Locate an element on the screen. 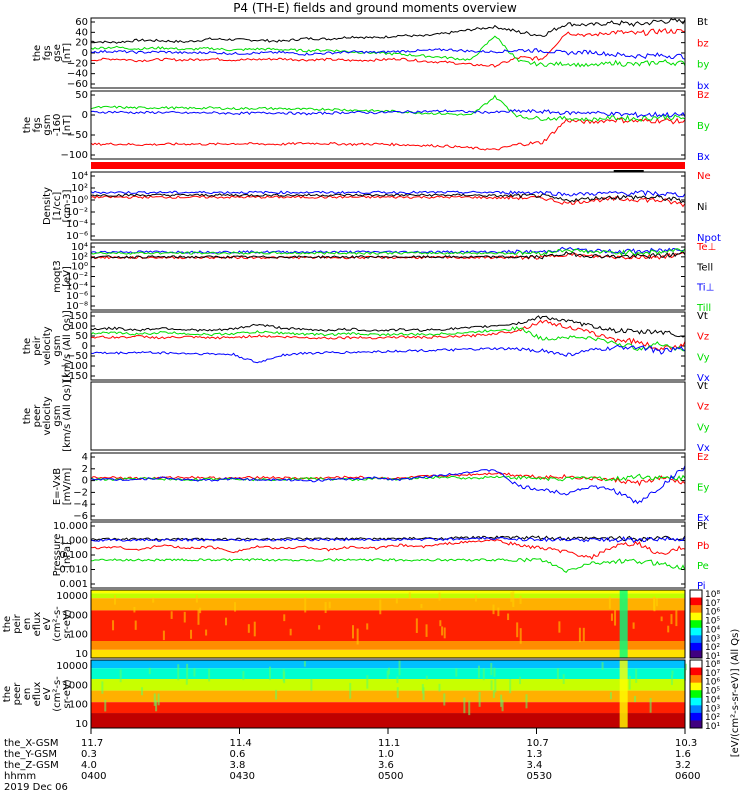 This screenshot has width=750, height=800. legend-Te⊥: Te⊥ is located at coordinates (706, 247).